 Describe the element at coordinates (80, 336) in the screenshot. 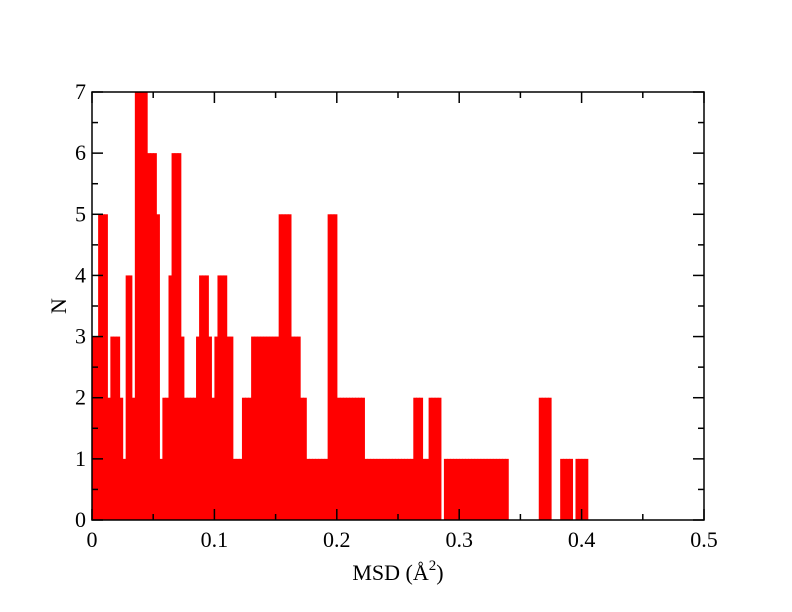

I see `y-tick-label: 3` at that location.